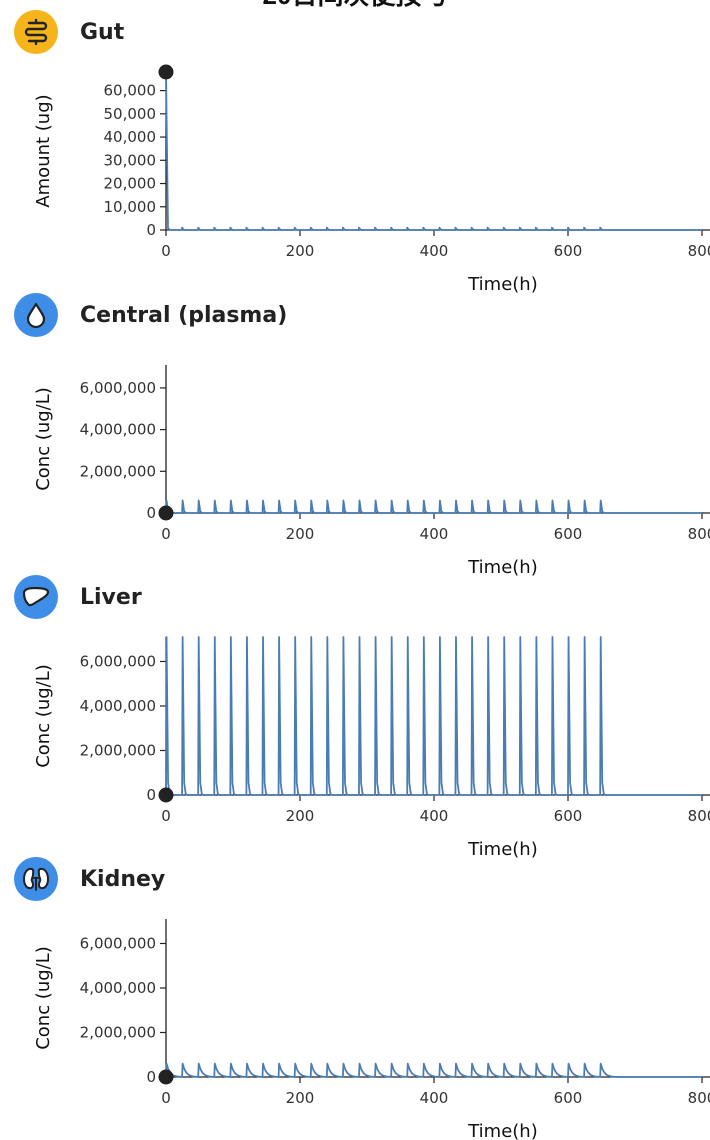  I want to click on page-title: 20日间灰便按与, so click(355, 4).